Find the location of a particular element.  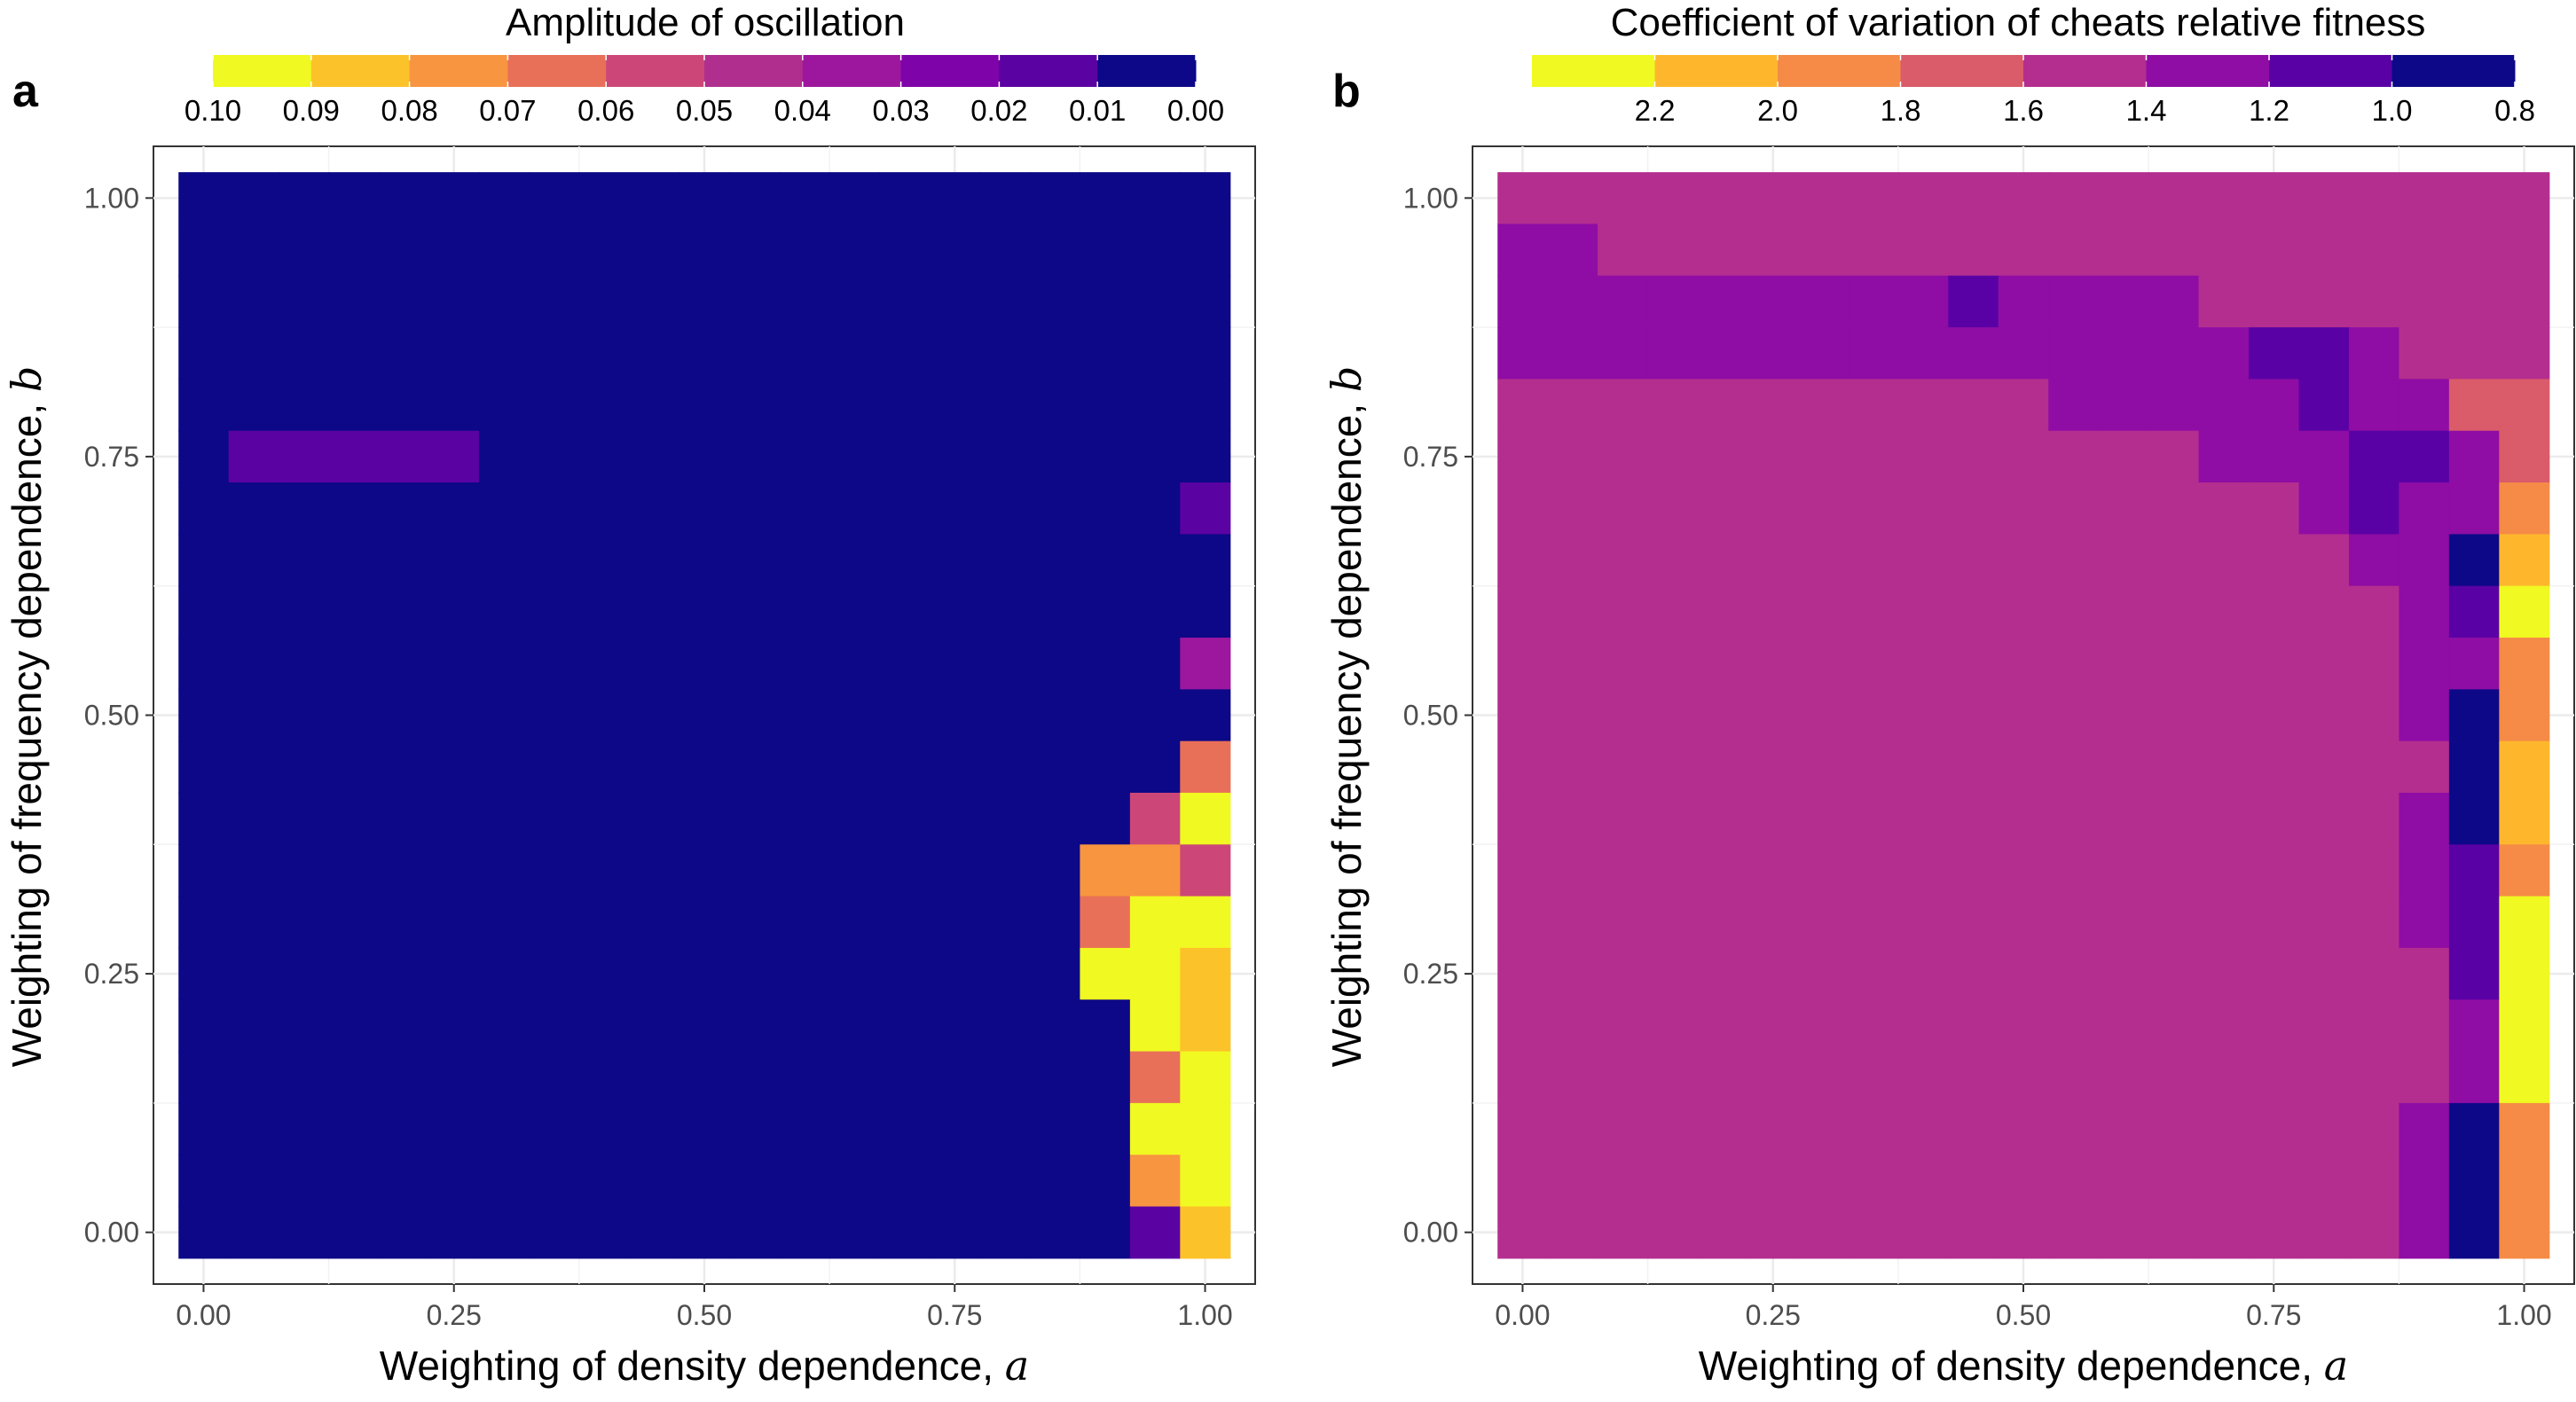

y-tick-label: 0.25 is located at coordinates (1430, 974).